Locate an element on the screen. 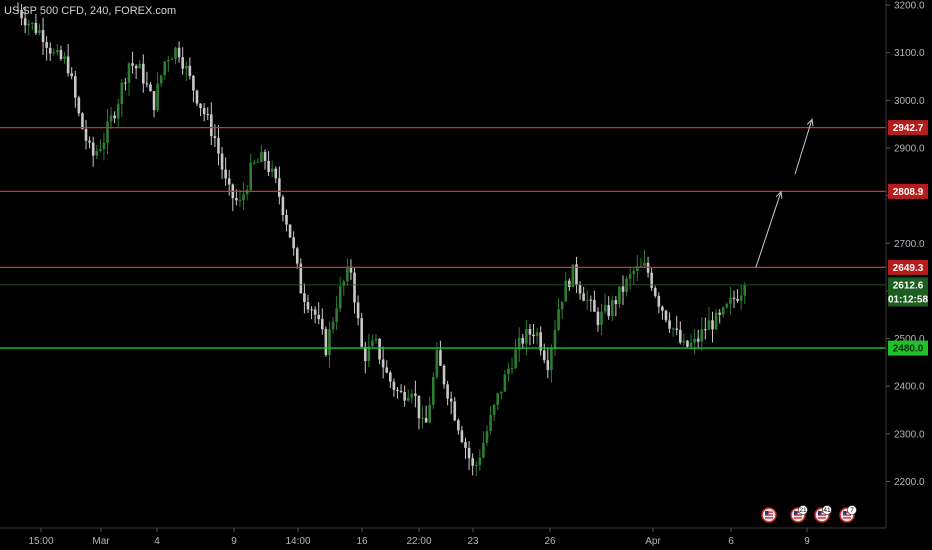 The image size is (932, 550). resistance-price-tag: 2942.7 is located at coordinates (908, 128).